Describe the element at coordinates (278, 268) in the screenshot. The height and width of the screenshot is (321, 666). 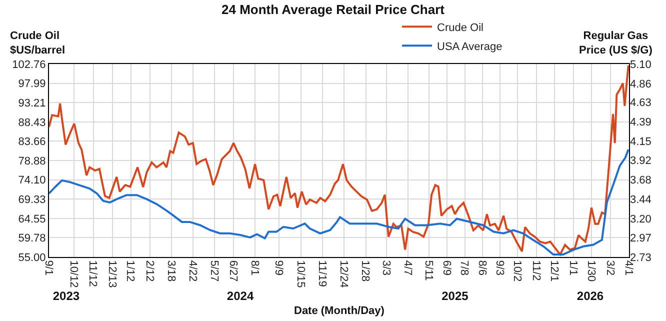
I see `x-tick-label: 9/9` at that location.